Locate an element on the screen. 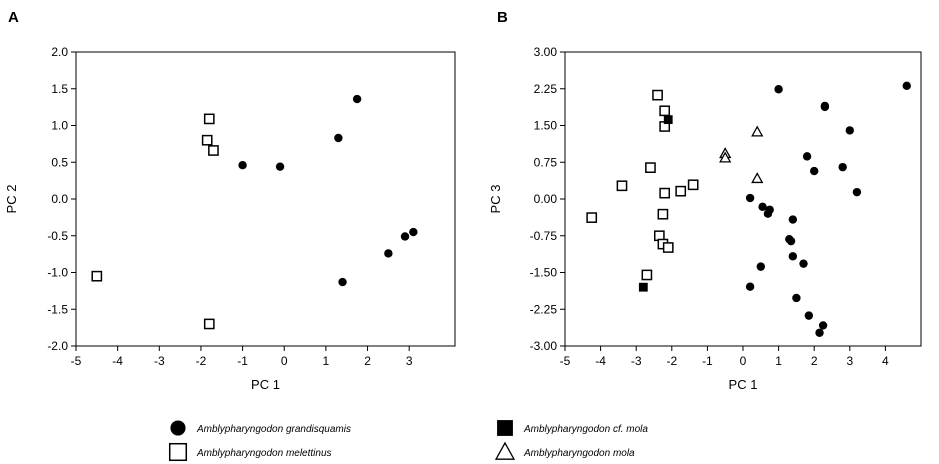  legend-label: Amblypharyngodon grandisquamis is located at coordinates (273, 429).